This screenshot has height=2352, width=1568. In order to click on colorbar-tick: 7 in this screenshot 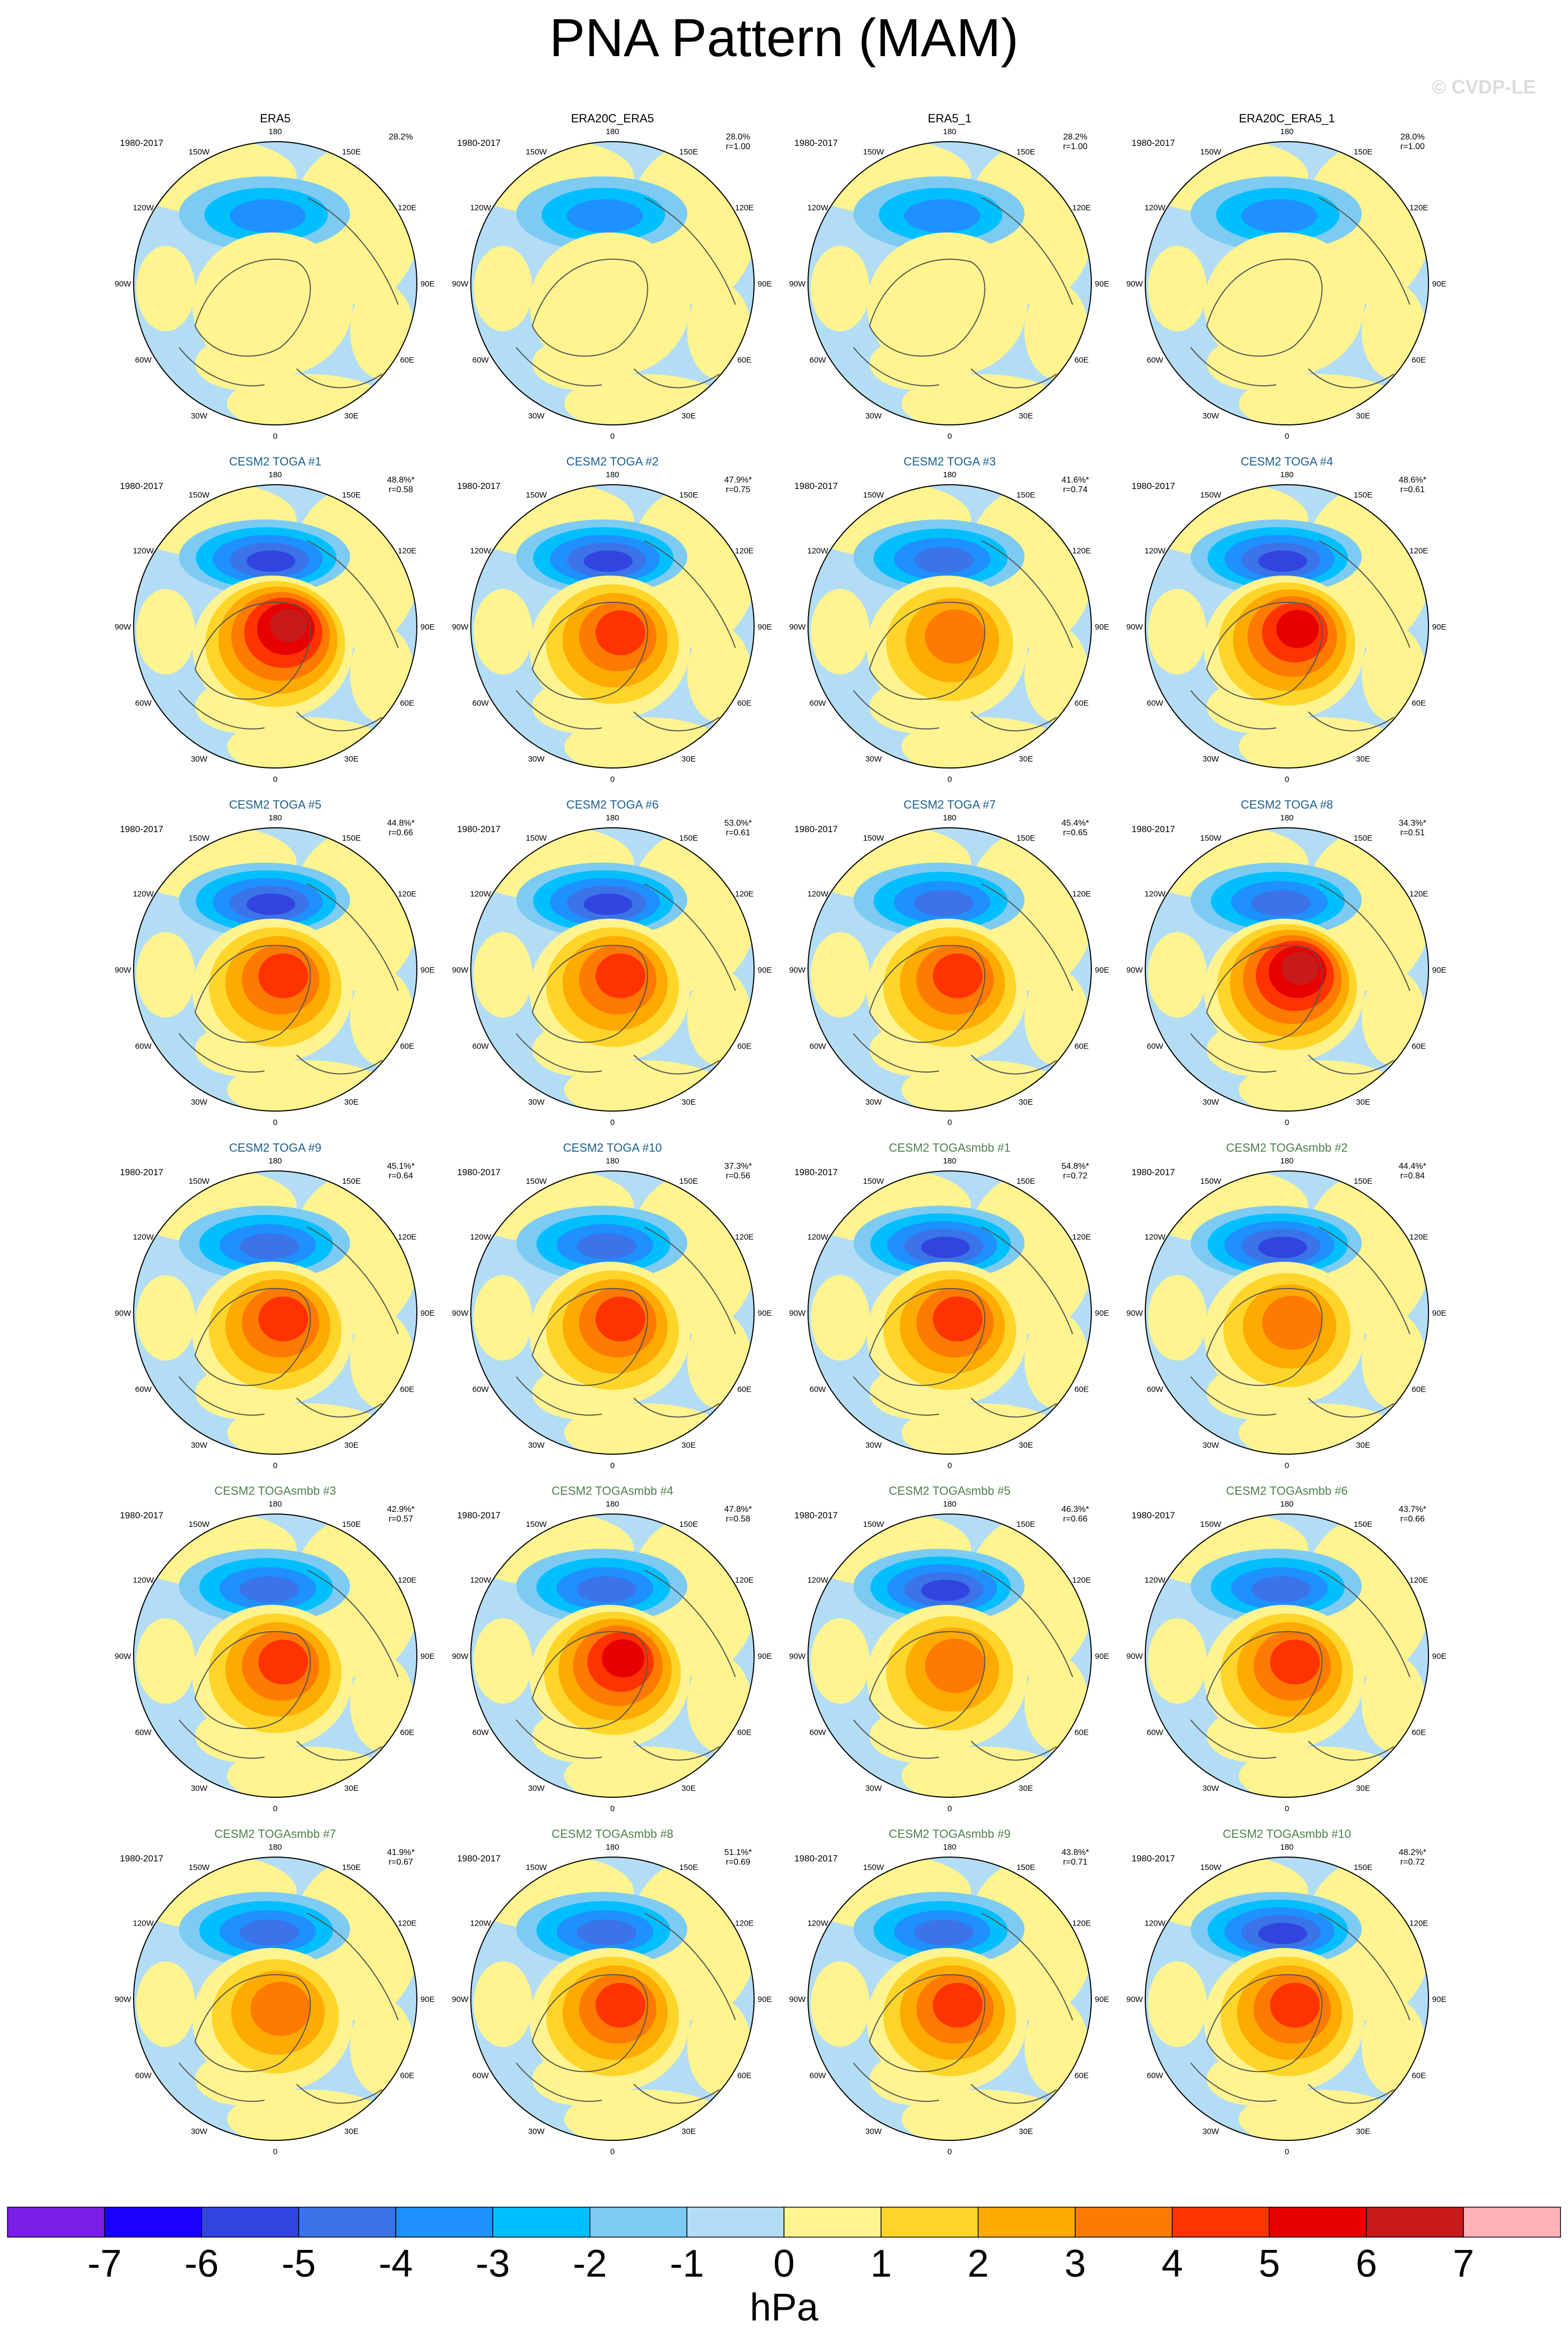, I will do `click(1464, 2263)`.